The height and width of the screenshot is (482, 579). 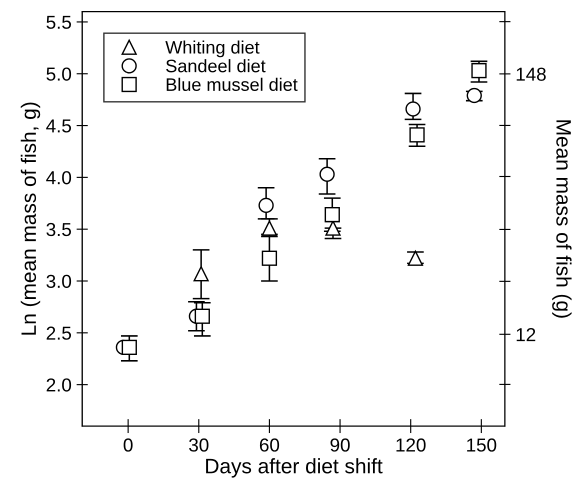 I want to click on x-tick-label: 30, so click(x=198, y=445).